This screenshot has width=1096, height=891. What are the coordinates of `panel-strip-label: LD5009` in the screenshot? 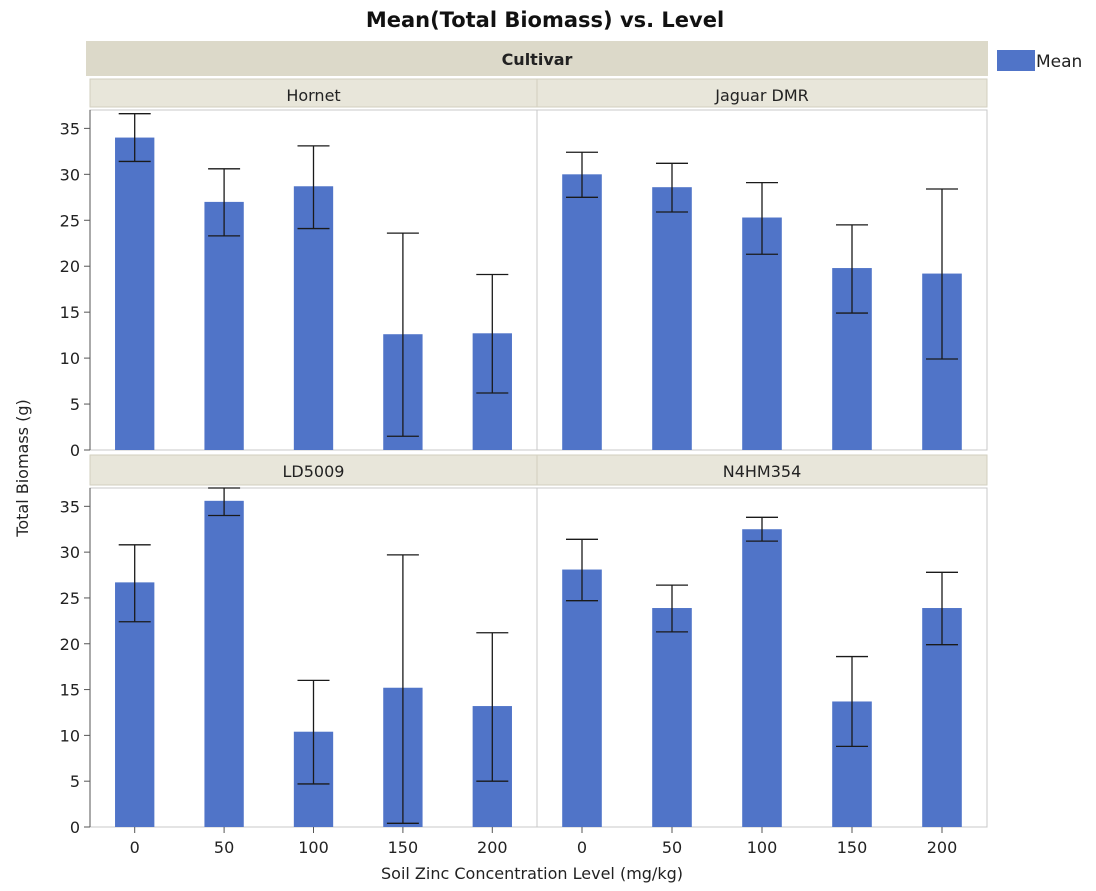 It's located at (314, 471).